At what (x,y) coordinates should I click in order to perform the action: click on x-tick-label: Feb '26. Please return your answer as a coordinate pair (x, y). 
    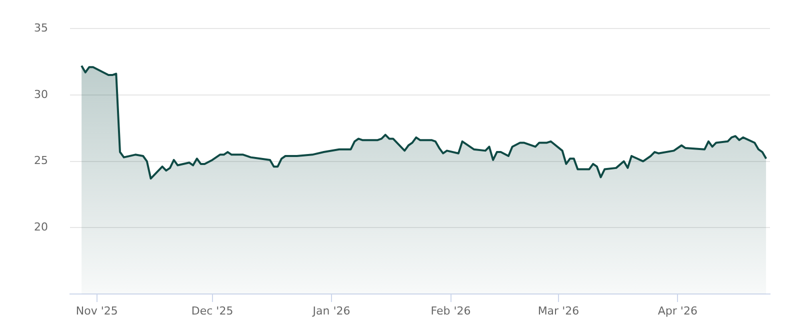
    Looking at the image, I should click on (450, 311).